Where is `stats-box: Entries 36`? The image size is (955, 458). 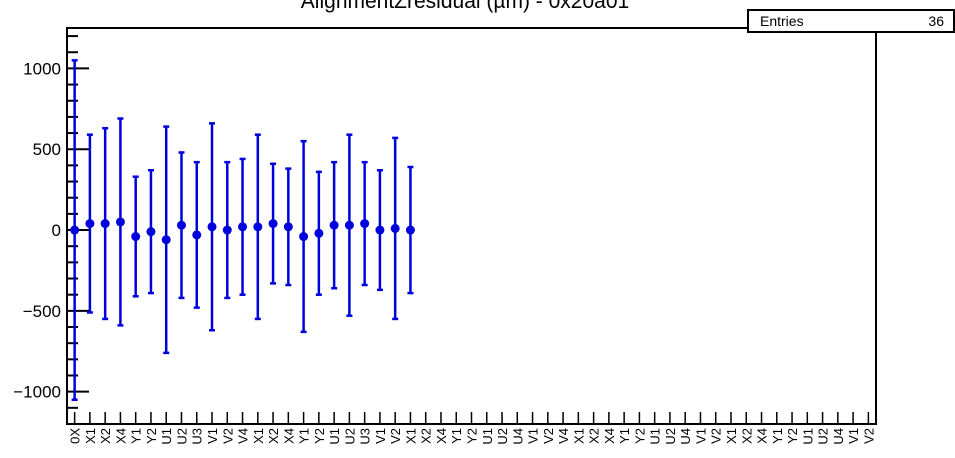
stats-box: Entries 36 is located at coordinates (851, 21).